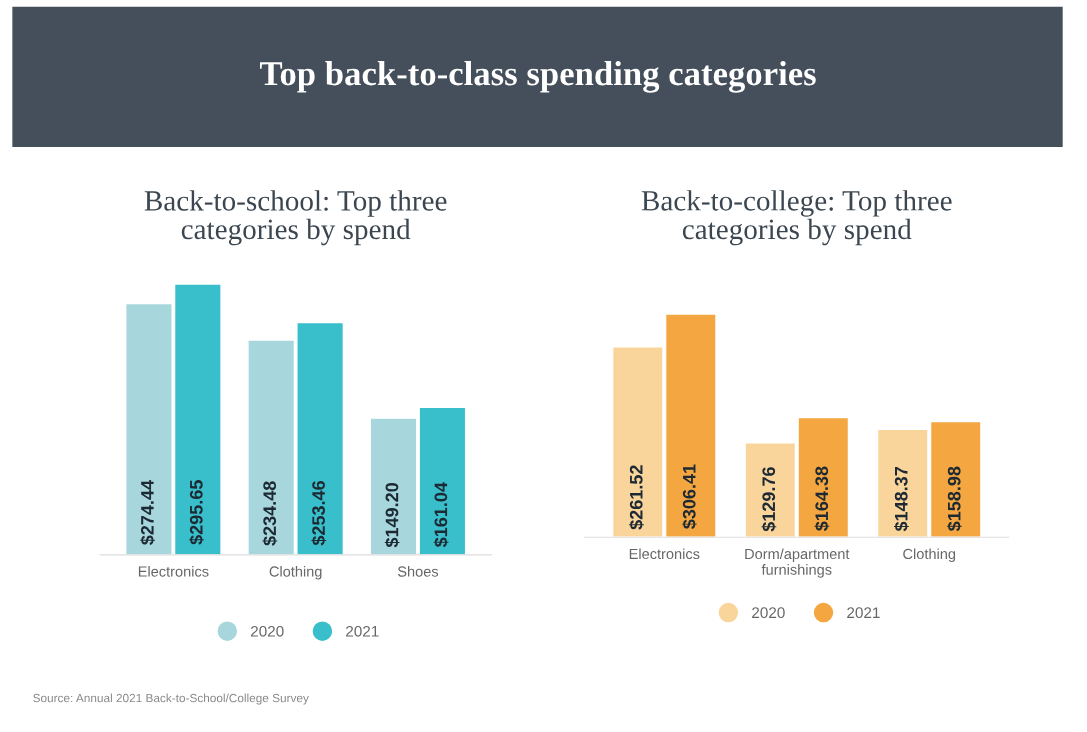 The width and height of the screenshot is (1087, 732). What do you see at coordinates (418, 571) in the screenshot?
I see `x-tick-label: Shoes` at bounding box center [418, 571].